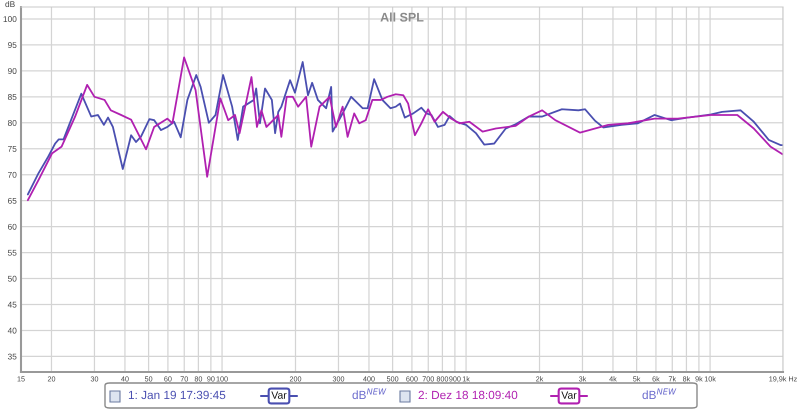 This screenshot has width=800, height=411. Describe the element at coordinates (12, 279) in the screenshot. I see `y-tick-label: 50` at that location.